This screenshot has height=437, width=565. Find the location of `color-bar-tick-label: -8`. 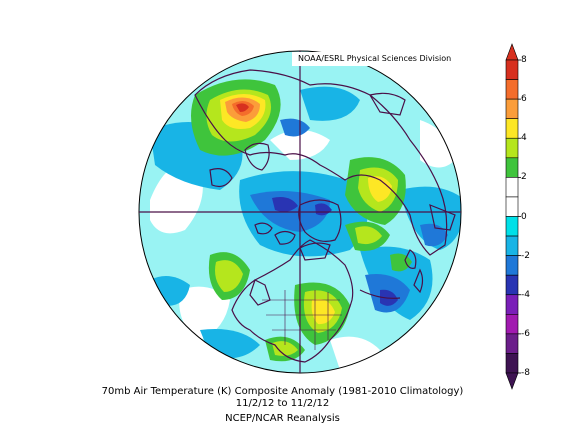

color-bar-tick-label: -8 is located at coordinates (525, 373).